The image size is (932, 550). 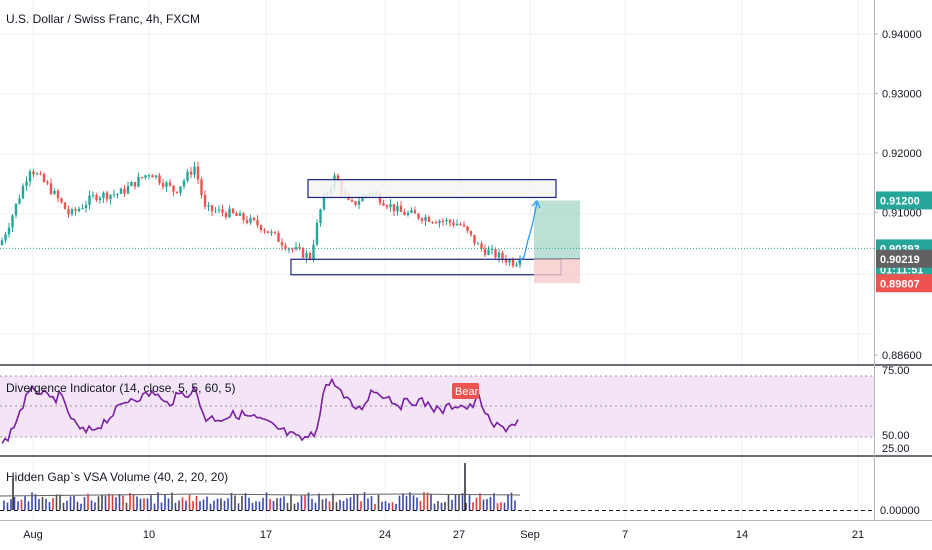 I want to click on x-tick-label: 24, so click(x=385, y=535).